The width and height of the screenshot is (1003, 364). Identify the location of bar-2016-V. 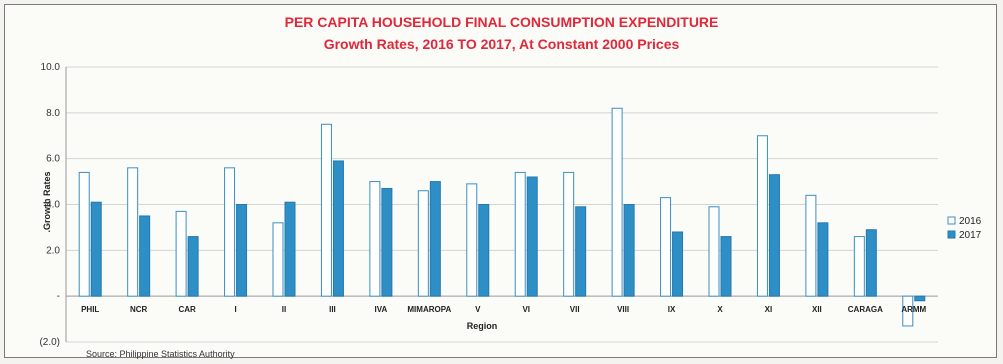
(472, 240).